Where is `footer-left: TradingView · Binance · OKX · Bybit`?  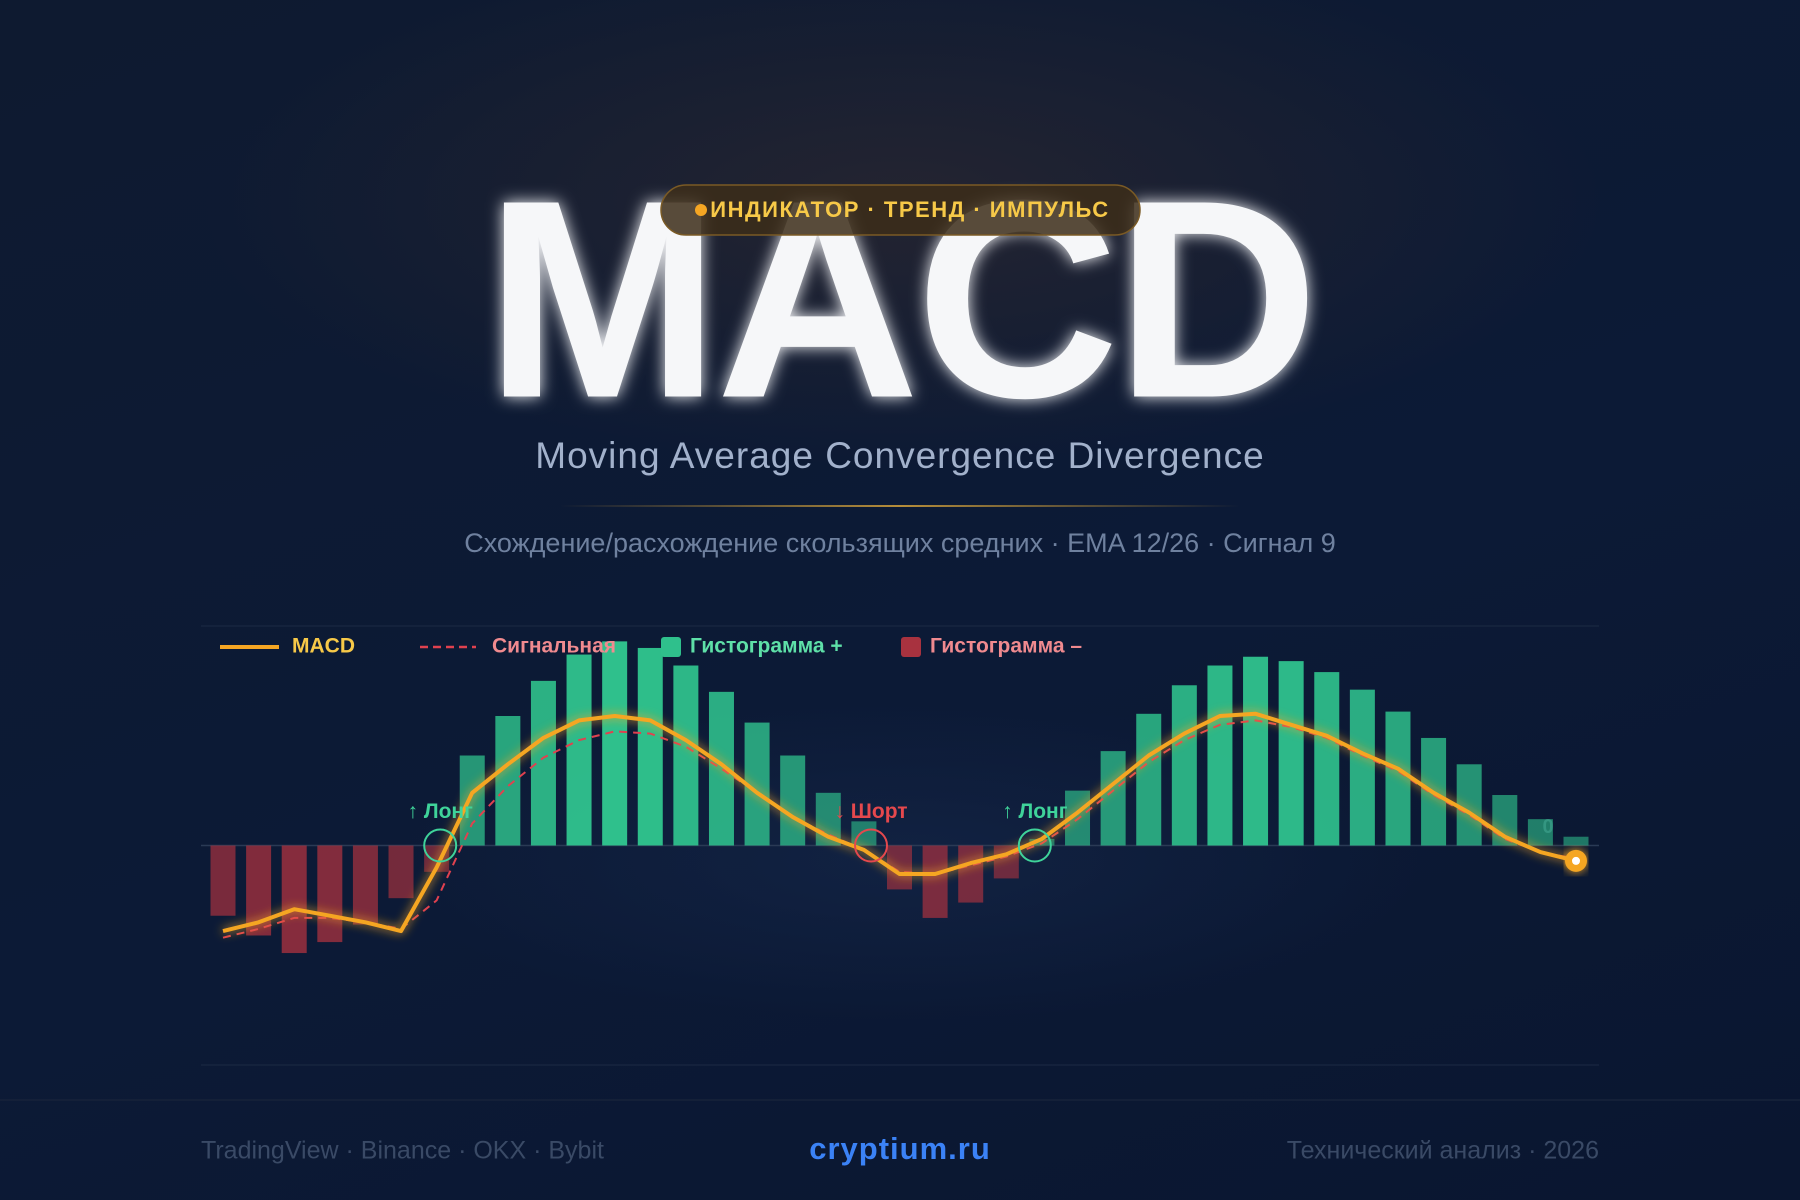 footer-left: TradingView · Binance · OKX · Bybit is located at coordinates (402, 1151).